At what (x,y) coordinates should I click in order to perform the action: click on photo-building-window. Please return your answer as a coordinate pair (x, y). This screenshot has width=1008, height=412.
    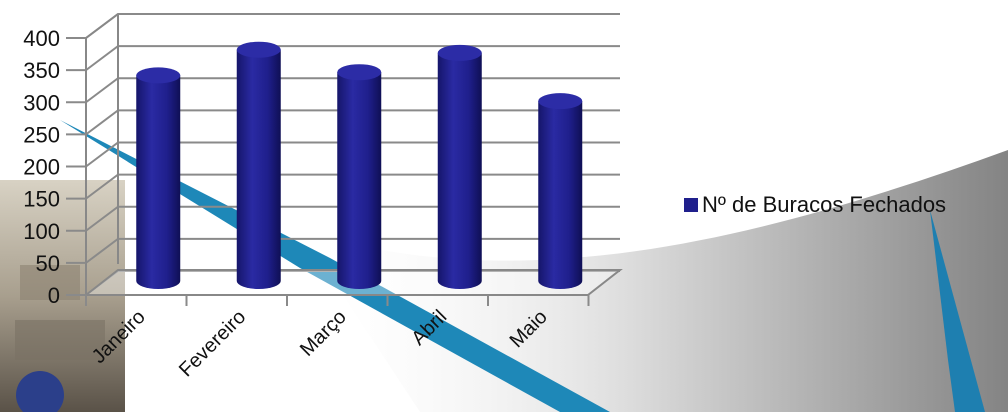
    Looking at the image, I should click on (60, 340).